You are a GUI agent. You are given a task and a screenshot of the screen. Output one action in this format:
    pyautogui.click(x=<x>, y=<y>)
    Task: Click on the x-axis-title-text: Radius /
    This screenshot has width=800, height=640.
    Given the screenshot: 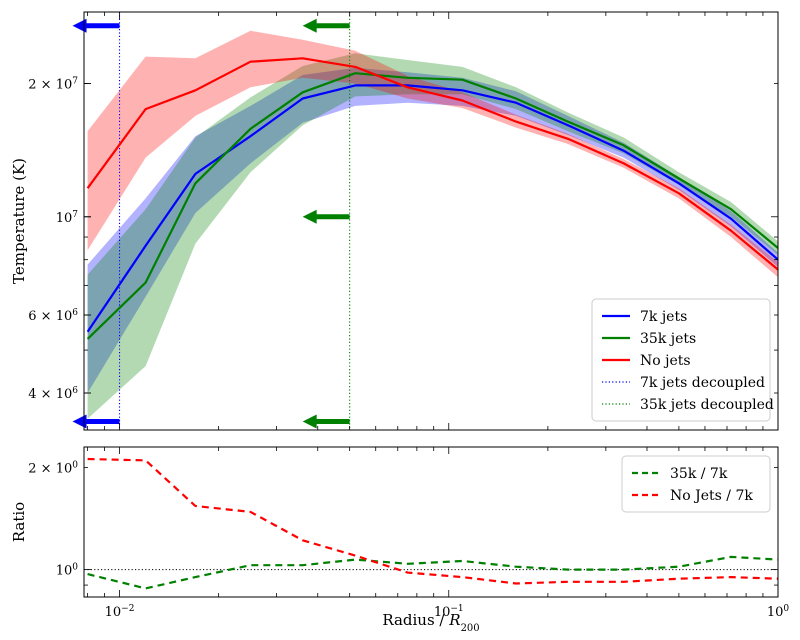 What is the action you would take?
    pyautogui.click(x=415, y=620)
    